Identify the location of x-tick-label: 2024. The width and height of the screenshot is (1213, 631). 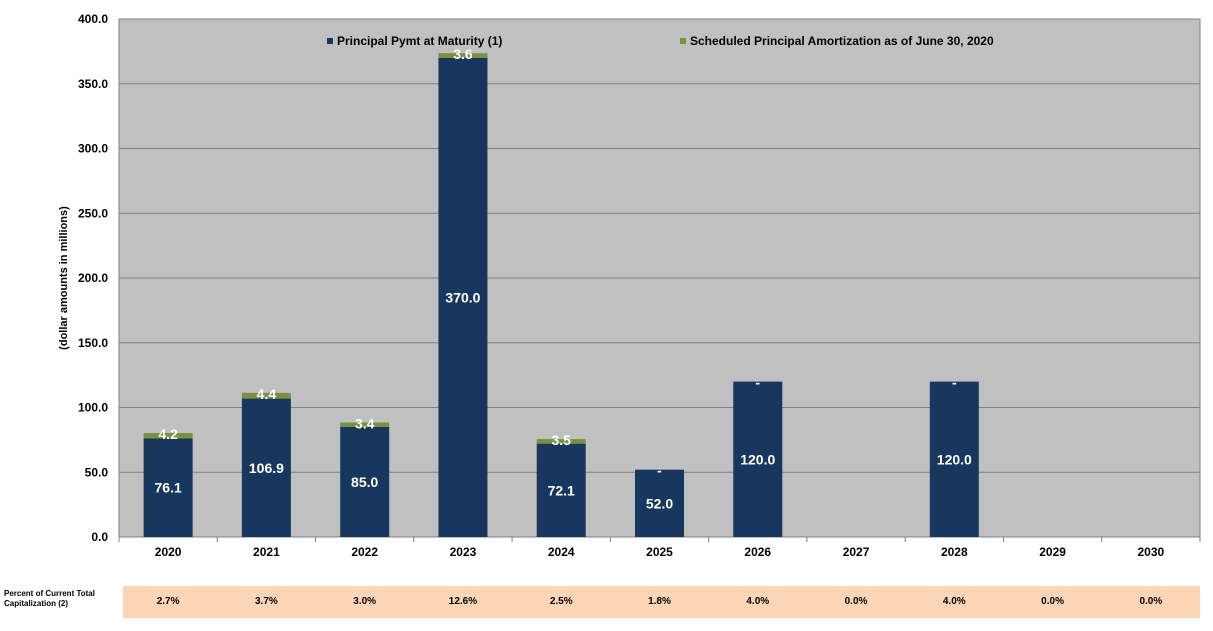
(561, 552).